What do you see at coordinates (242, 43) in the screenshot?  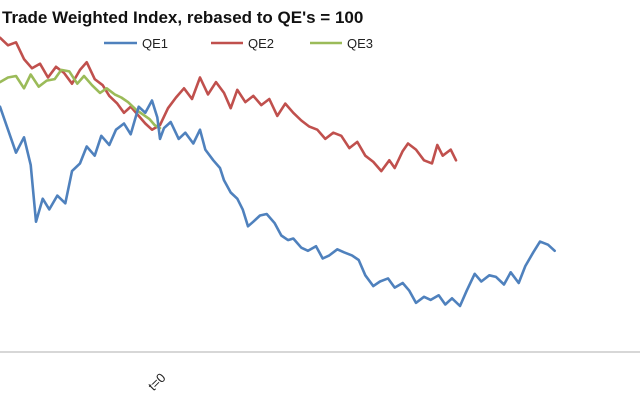 I see `legend-item-qe2: QE2` at bounding box center [242, 43].